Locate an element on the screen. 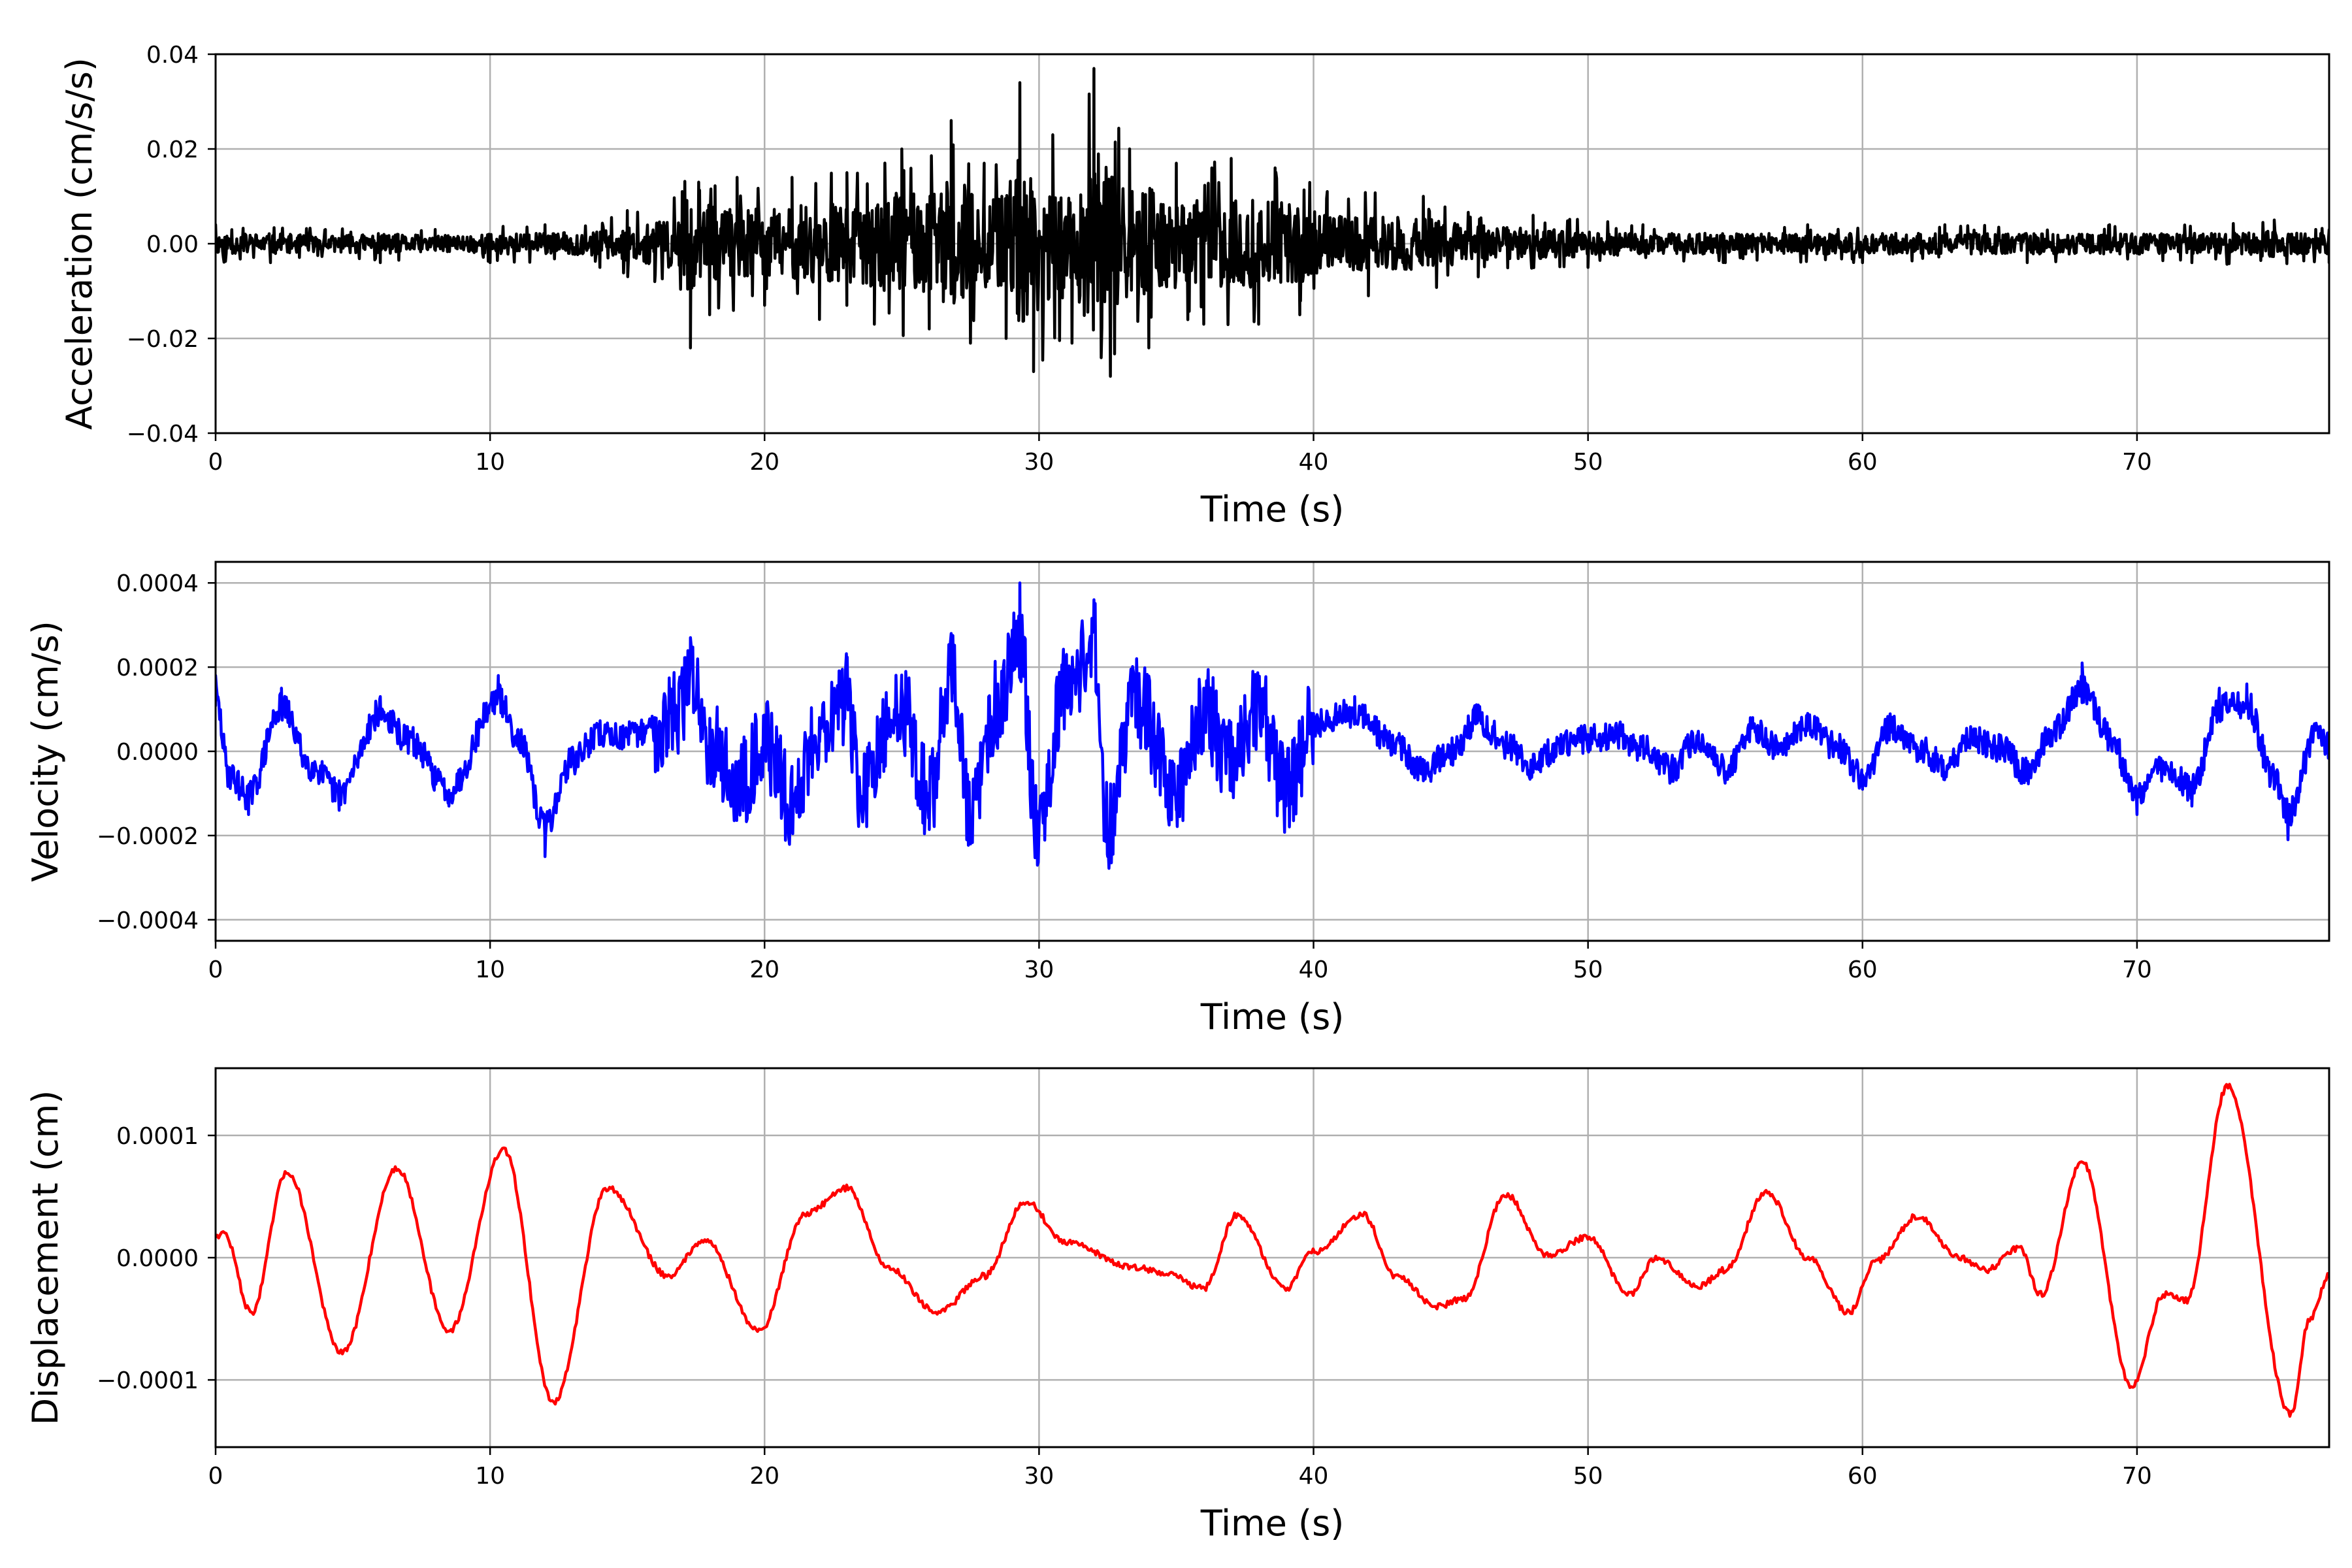  displacement-y-tick-label: 0.0000 is located at coordinates (157, 1258).